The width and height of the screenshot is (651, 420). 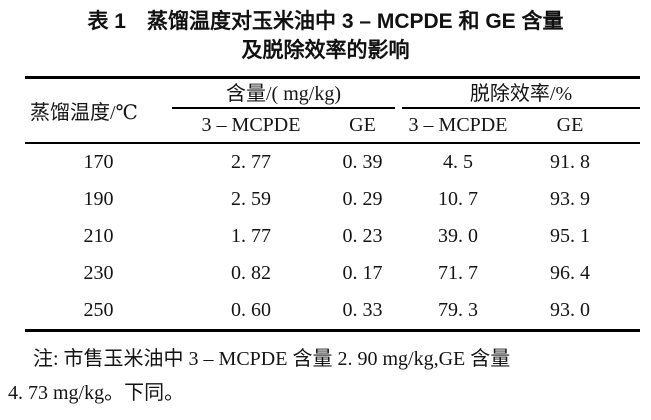 What do you see at coordinates (332, 199) in the screenshot?
I see `table-row: 190 2. 59 0. 29 10. 7 93. 9` at bounding box center [332, 199].